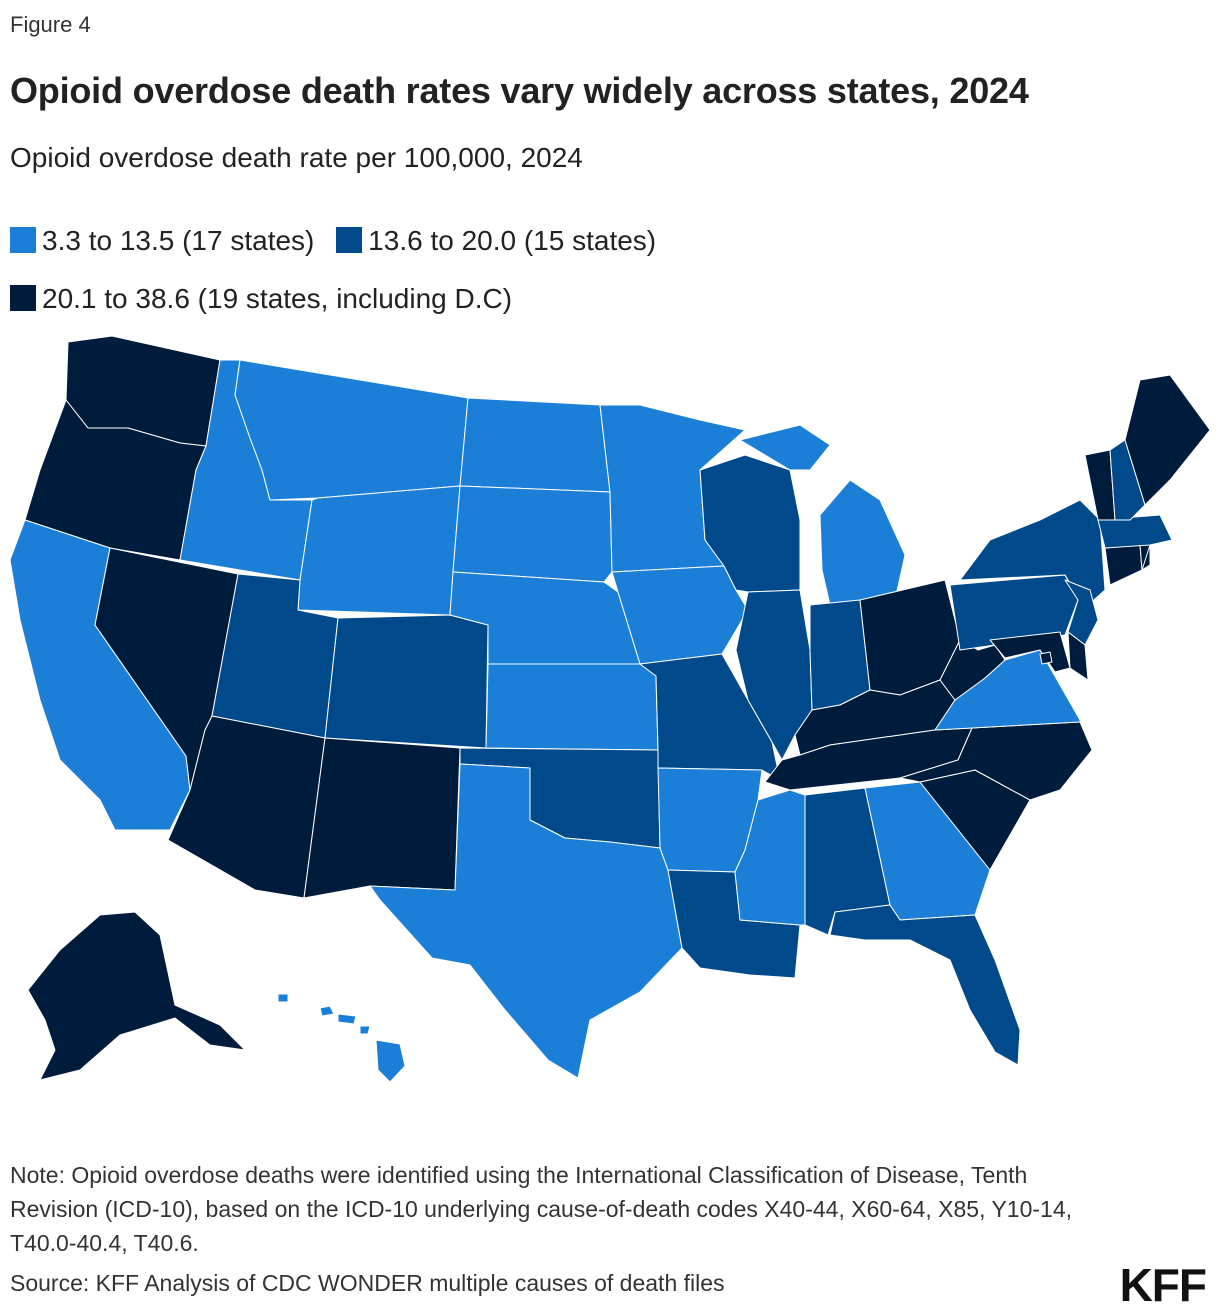 Image resolution: width=1220 pixels, height=1314 pixels. Describe the element at coordinates (341, 1038) in the screenshot. I see `state-hi` at that location.